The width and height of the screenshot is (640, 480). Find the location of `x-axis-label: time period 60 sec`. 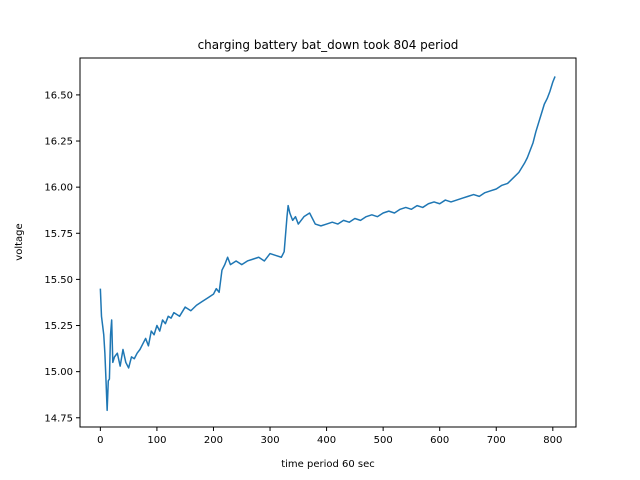

x-axis-label: time period 60 sec is located at coordinates (328, 464).